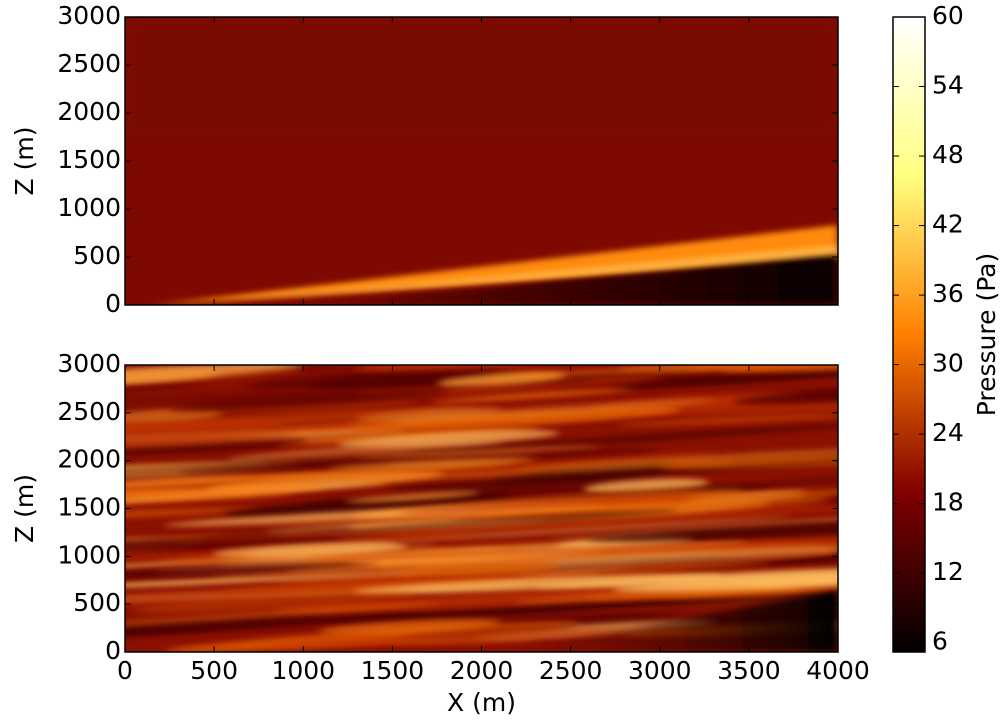  Describe the element at coordinates (948, 85) in the screenshot. I see `colorbar-tick-label: 54` at that location.